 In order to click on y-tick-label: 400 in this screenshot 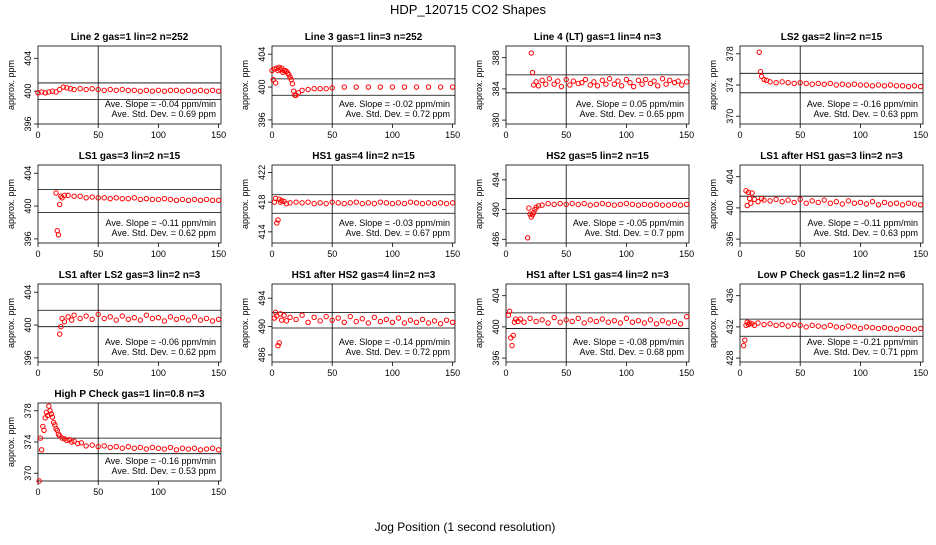, I will do `click(496, 326)`.